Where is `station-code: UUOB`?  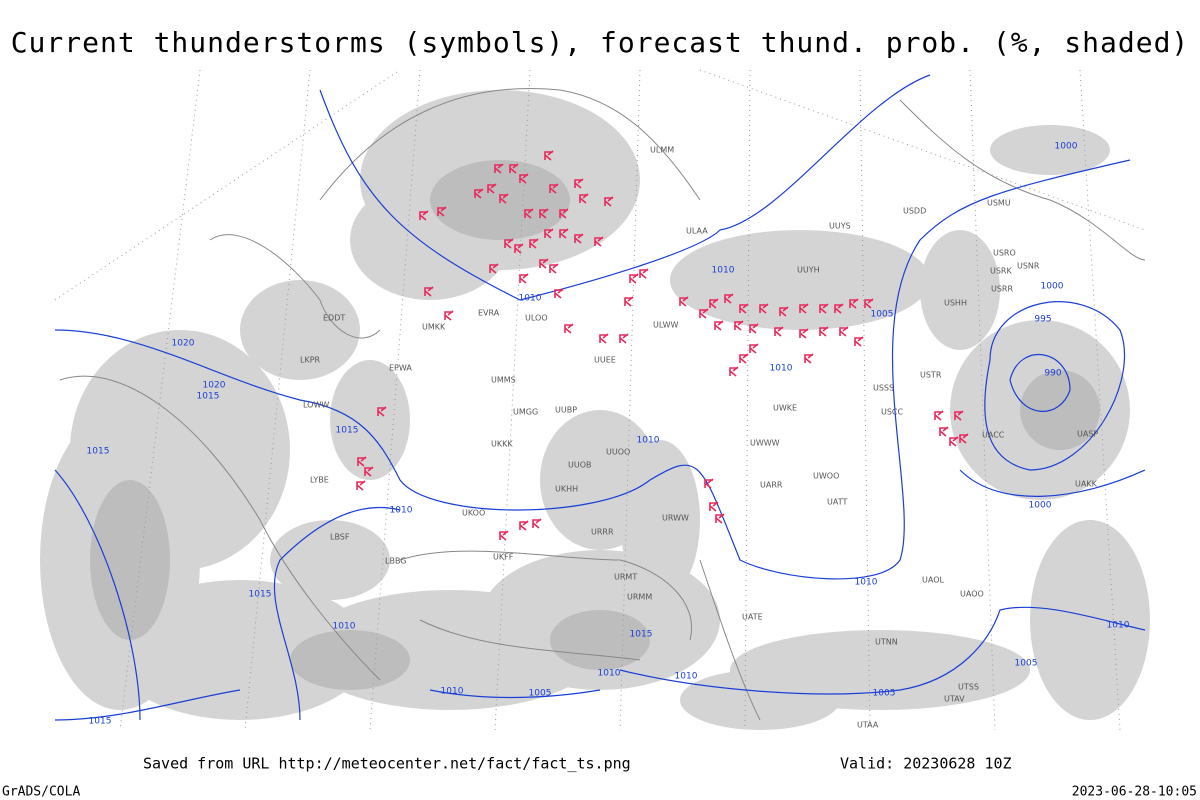 station-code: UUOB is located at coordinates (580, 465).